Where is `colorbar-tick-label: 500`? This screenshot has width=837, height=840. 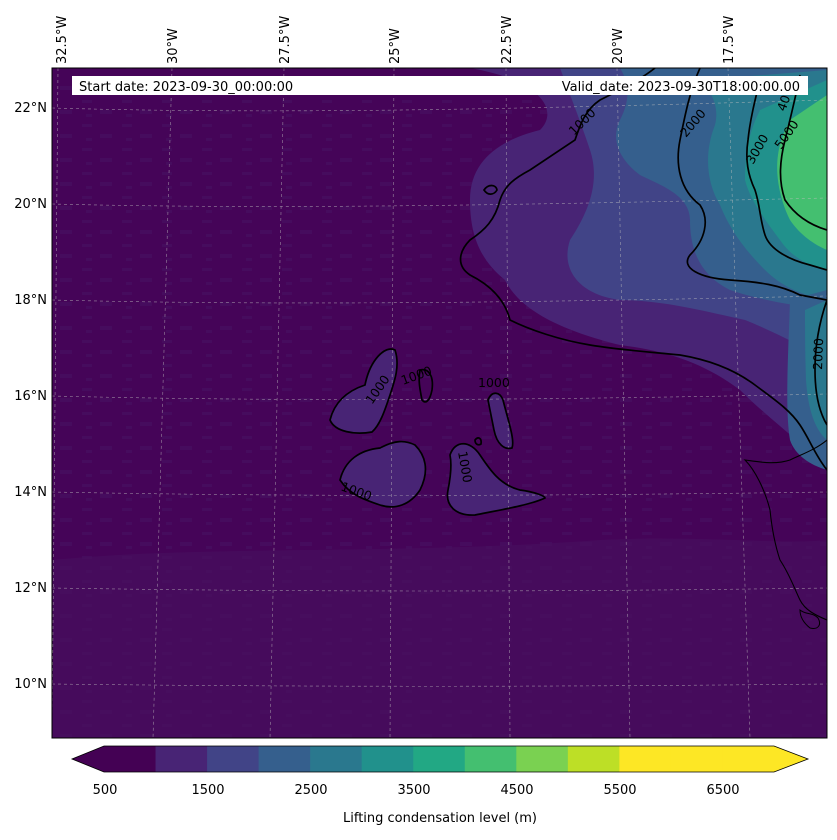
colorbar-tick-label: 500 is located at coordinates (105, 790).